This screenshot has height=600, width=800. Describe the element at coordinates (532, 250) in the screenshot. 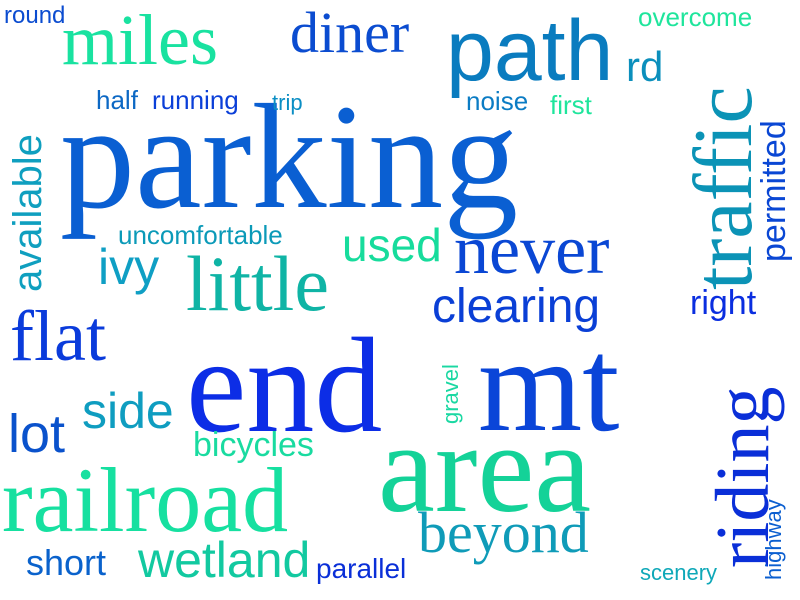

I see `word-never: never` at that location.